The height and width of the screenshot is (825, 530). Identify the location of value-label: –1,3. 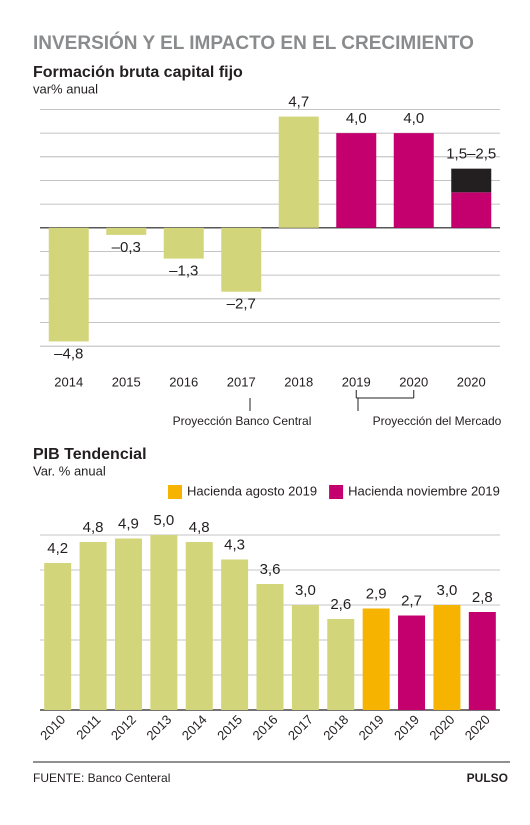
(183, 271).